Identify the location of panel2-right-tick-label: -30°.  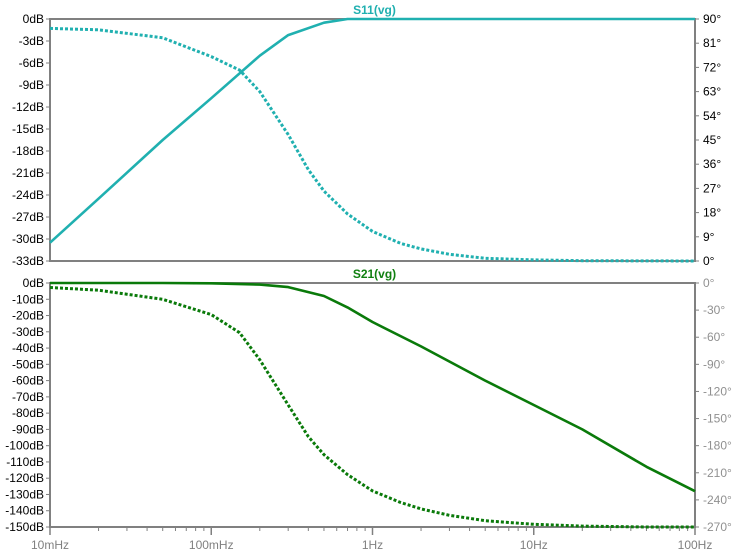
(714, 310).